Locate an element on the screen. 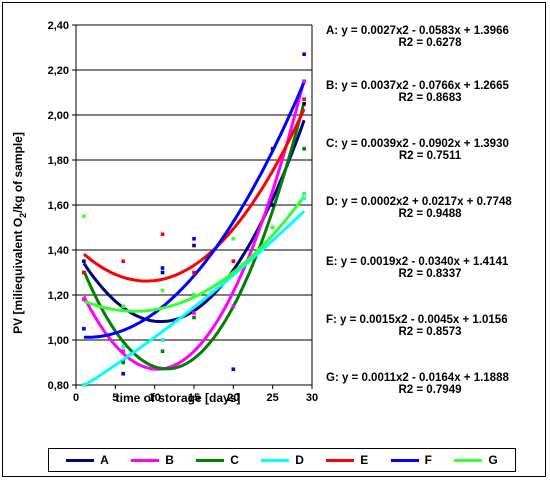 This screenshot has height=481, width=550. x-tick-label: 30 is located at coordinates (312, 398).